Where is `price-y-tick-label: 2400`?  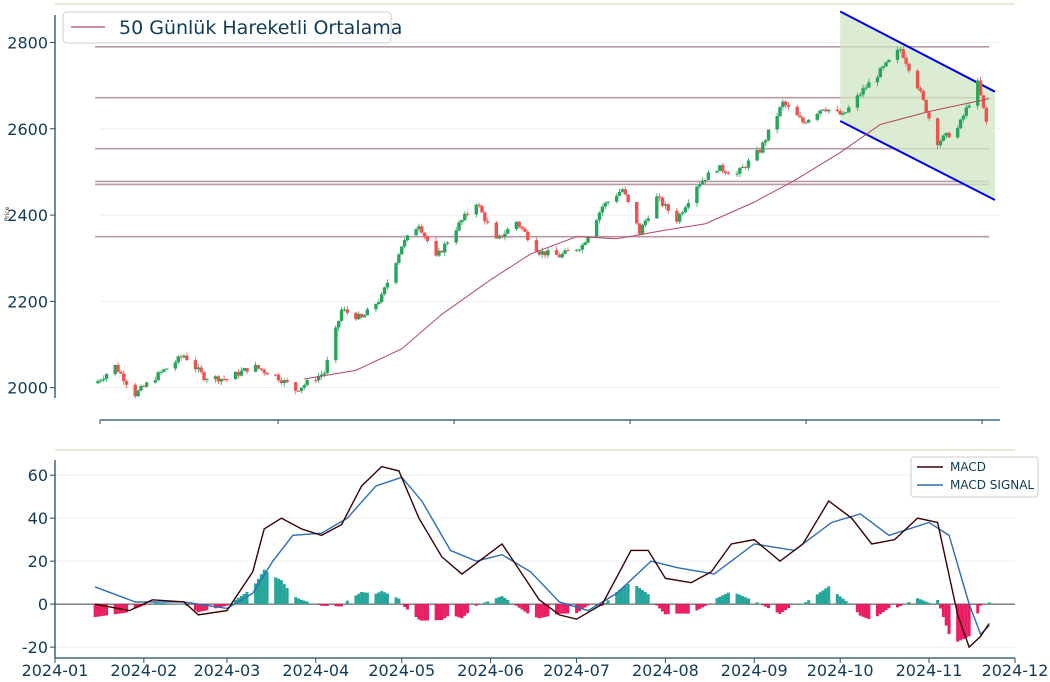
price-y-tick-label: 2400 is located at coordinates (27, 215).